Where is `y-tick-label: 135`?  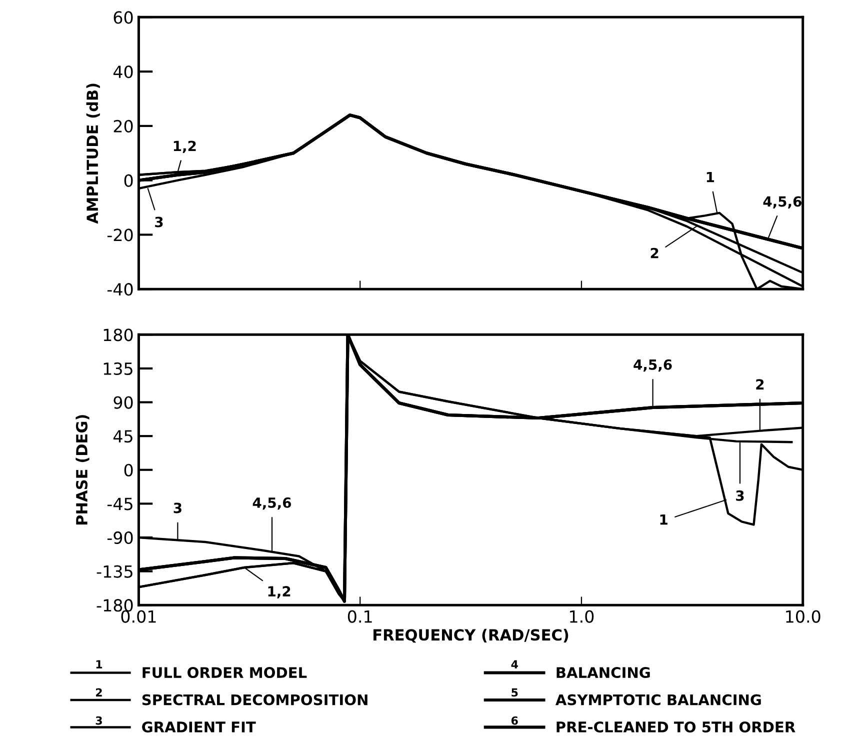
y-tick-label: 135 is located at coordinates (118, 369).